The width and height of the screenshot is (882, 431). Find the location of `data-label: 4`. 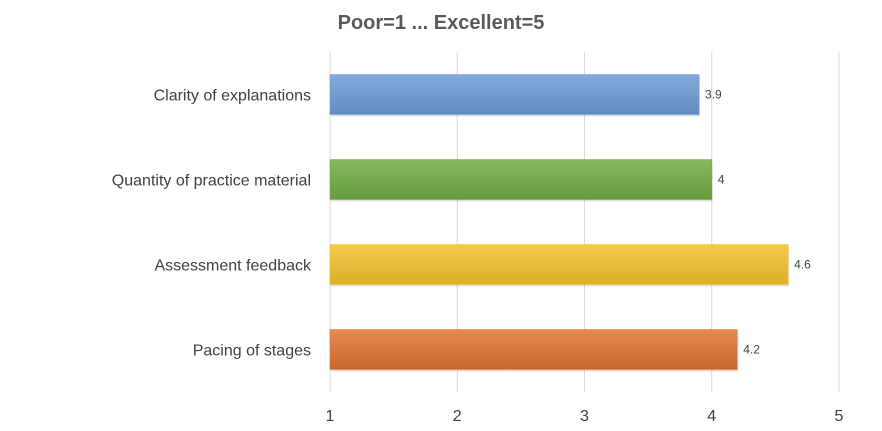

data-label: 4 is located at coordinates (721, 180).